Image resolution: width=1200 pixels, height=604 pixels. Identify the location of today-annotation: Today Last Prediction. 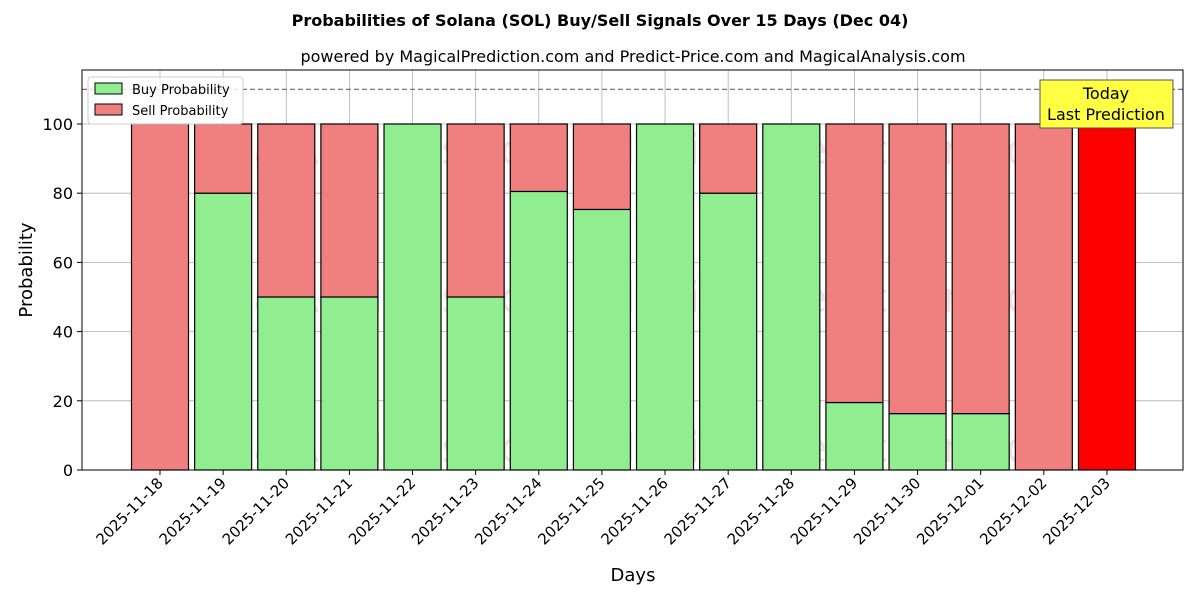
(1106, 104).